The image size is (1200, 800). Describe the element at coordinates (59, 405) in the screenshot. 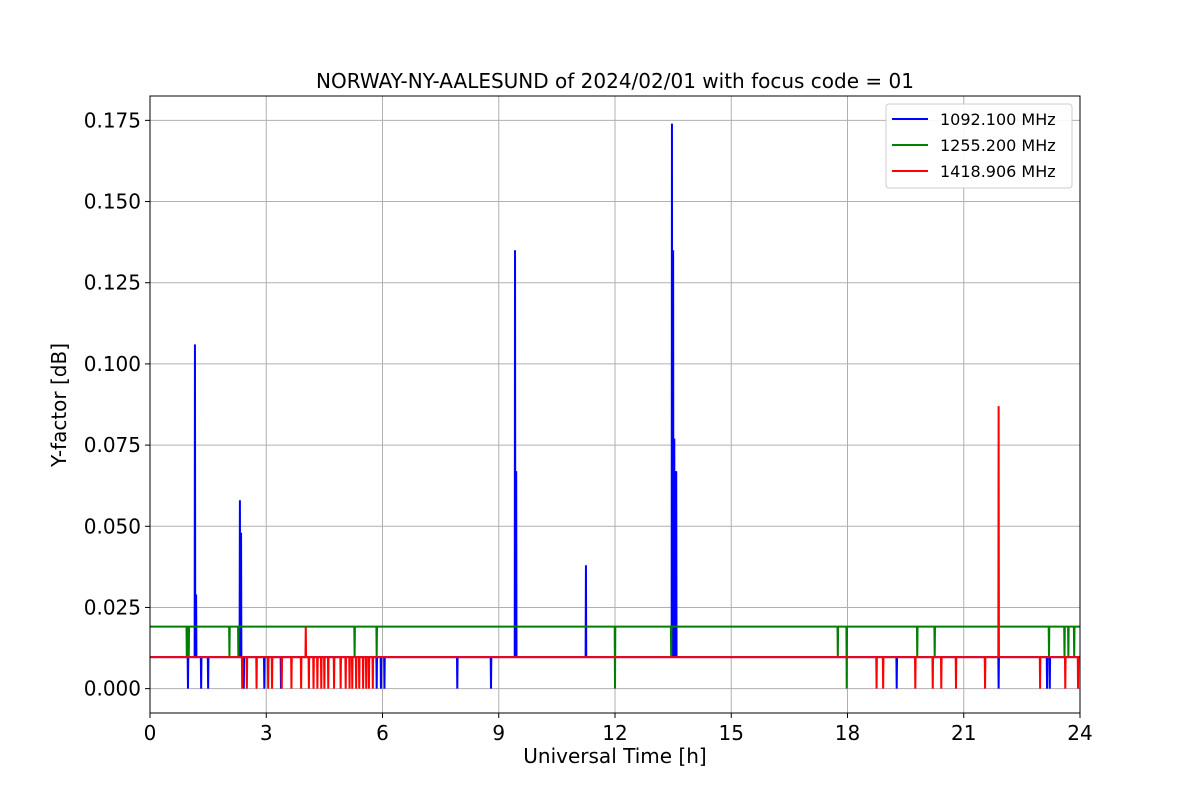

I see `y-axis-label: Y-factor [dB]` at that location.